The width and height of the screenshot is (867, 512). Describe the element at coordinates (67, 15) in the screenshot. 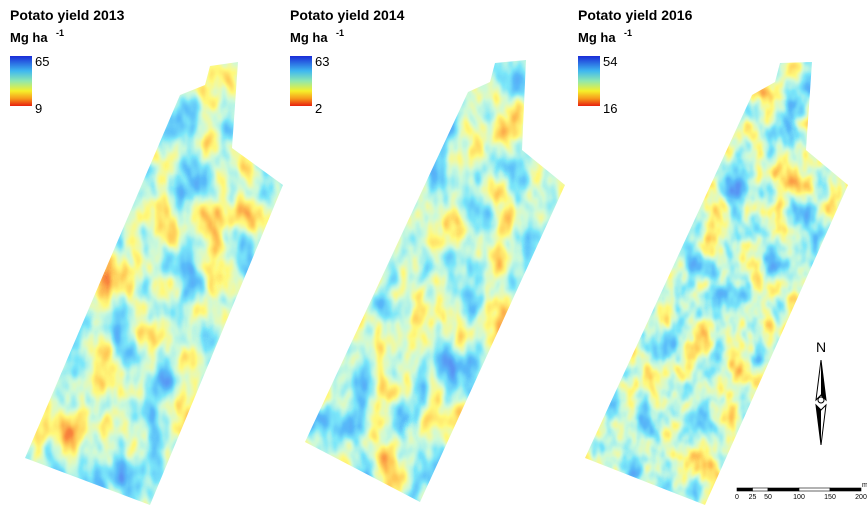

I see `map-title: Potato yield 2013` at that location.